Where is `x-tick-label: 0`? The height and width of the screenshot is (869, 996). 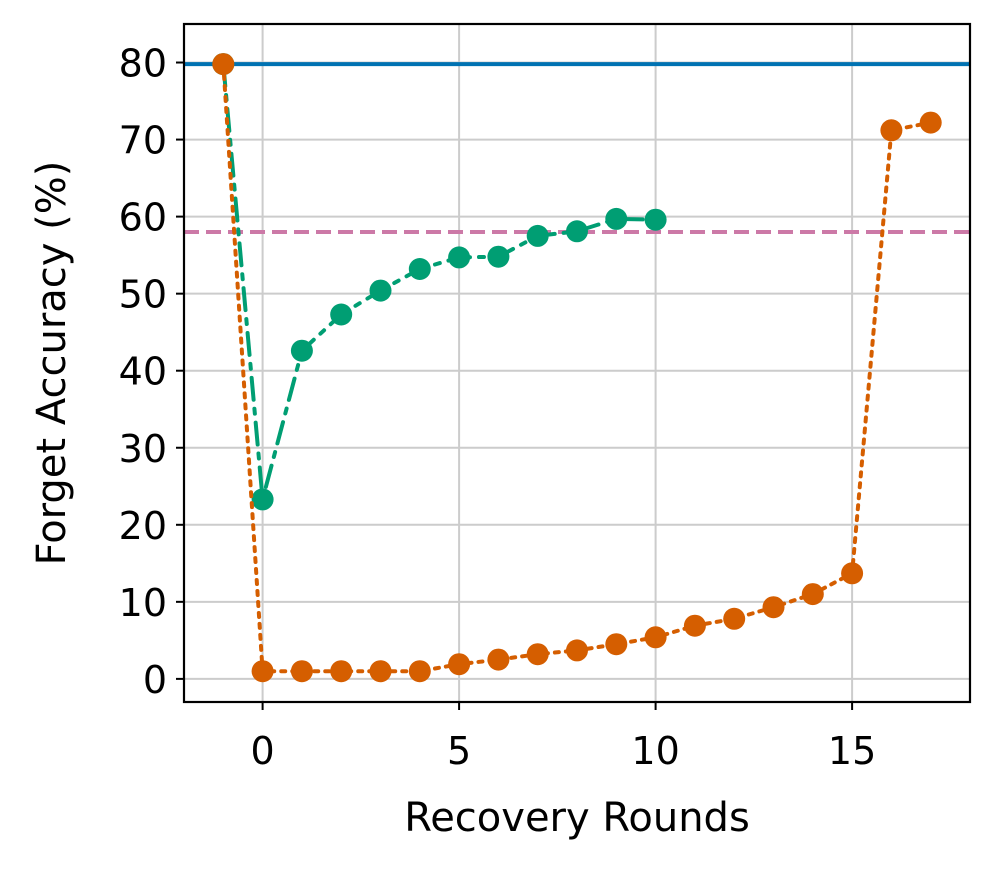 x-tick-label: 0 is located at coordinates (263, 751).